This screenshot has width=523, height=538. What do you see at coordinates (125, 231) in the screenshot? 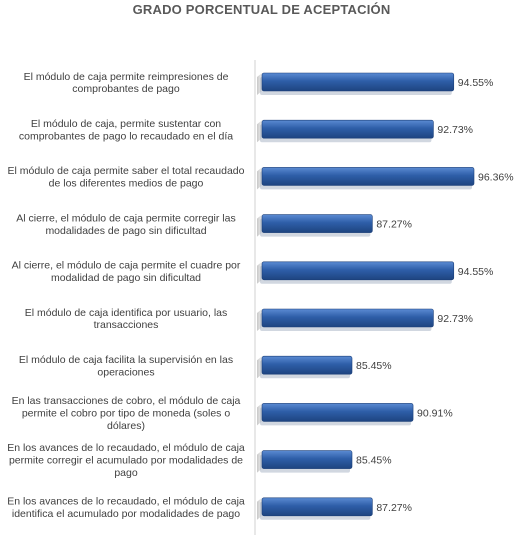
I see `category-label-line: modalidades de pago sin dificultad` at bounding box center [125, 231].